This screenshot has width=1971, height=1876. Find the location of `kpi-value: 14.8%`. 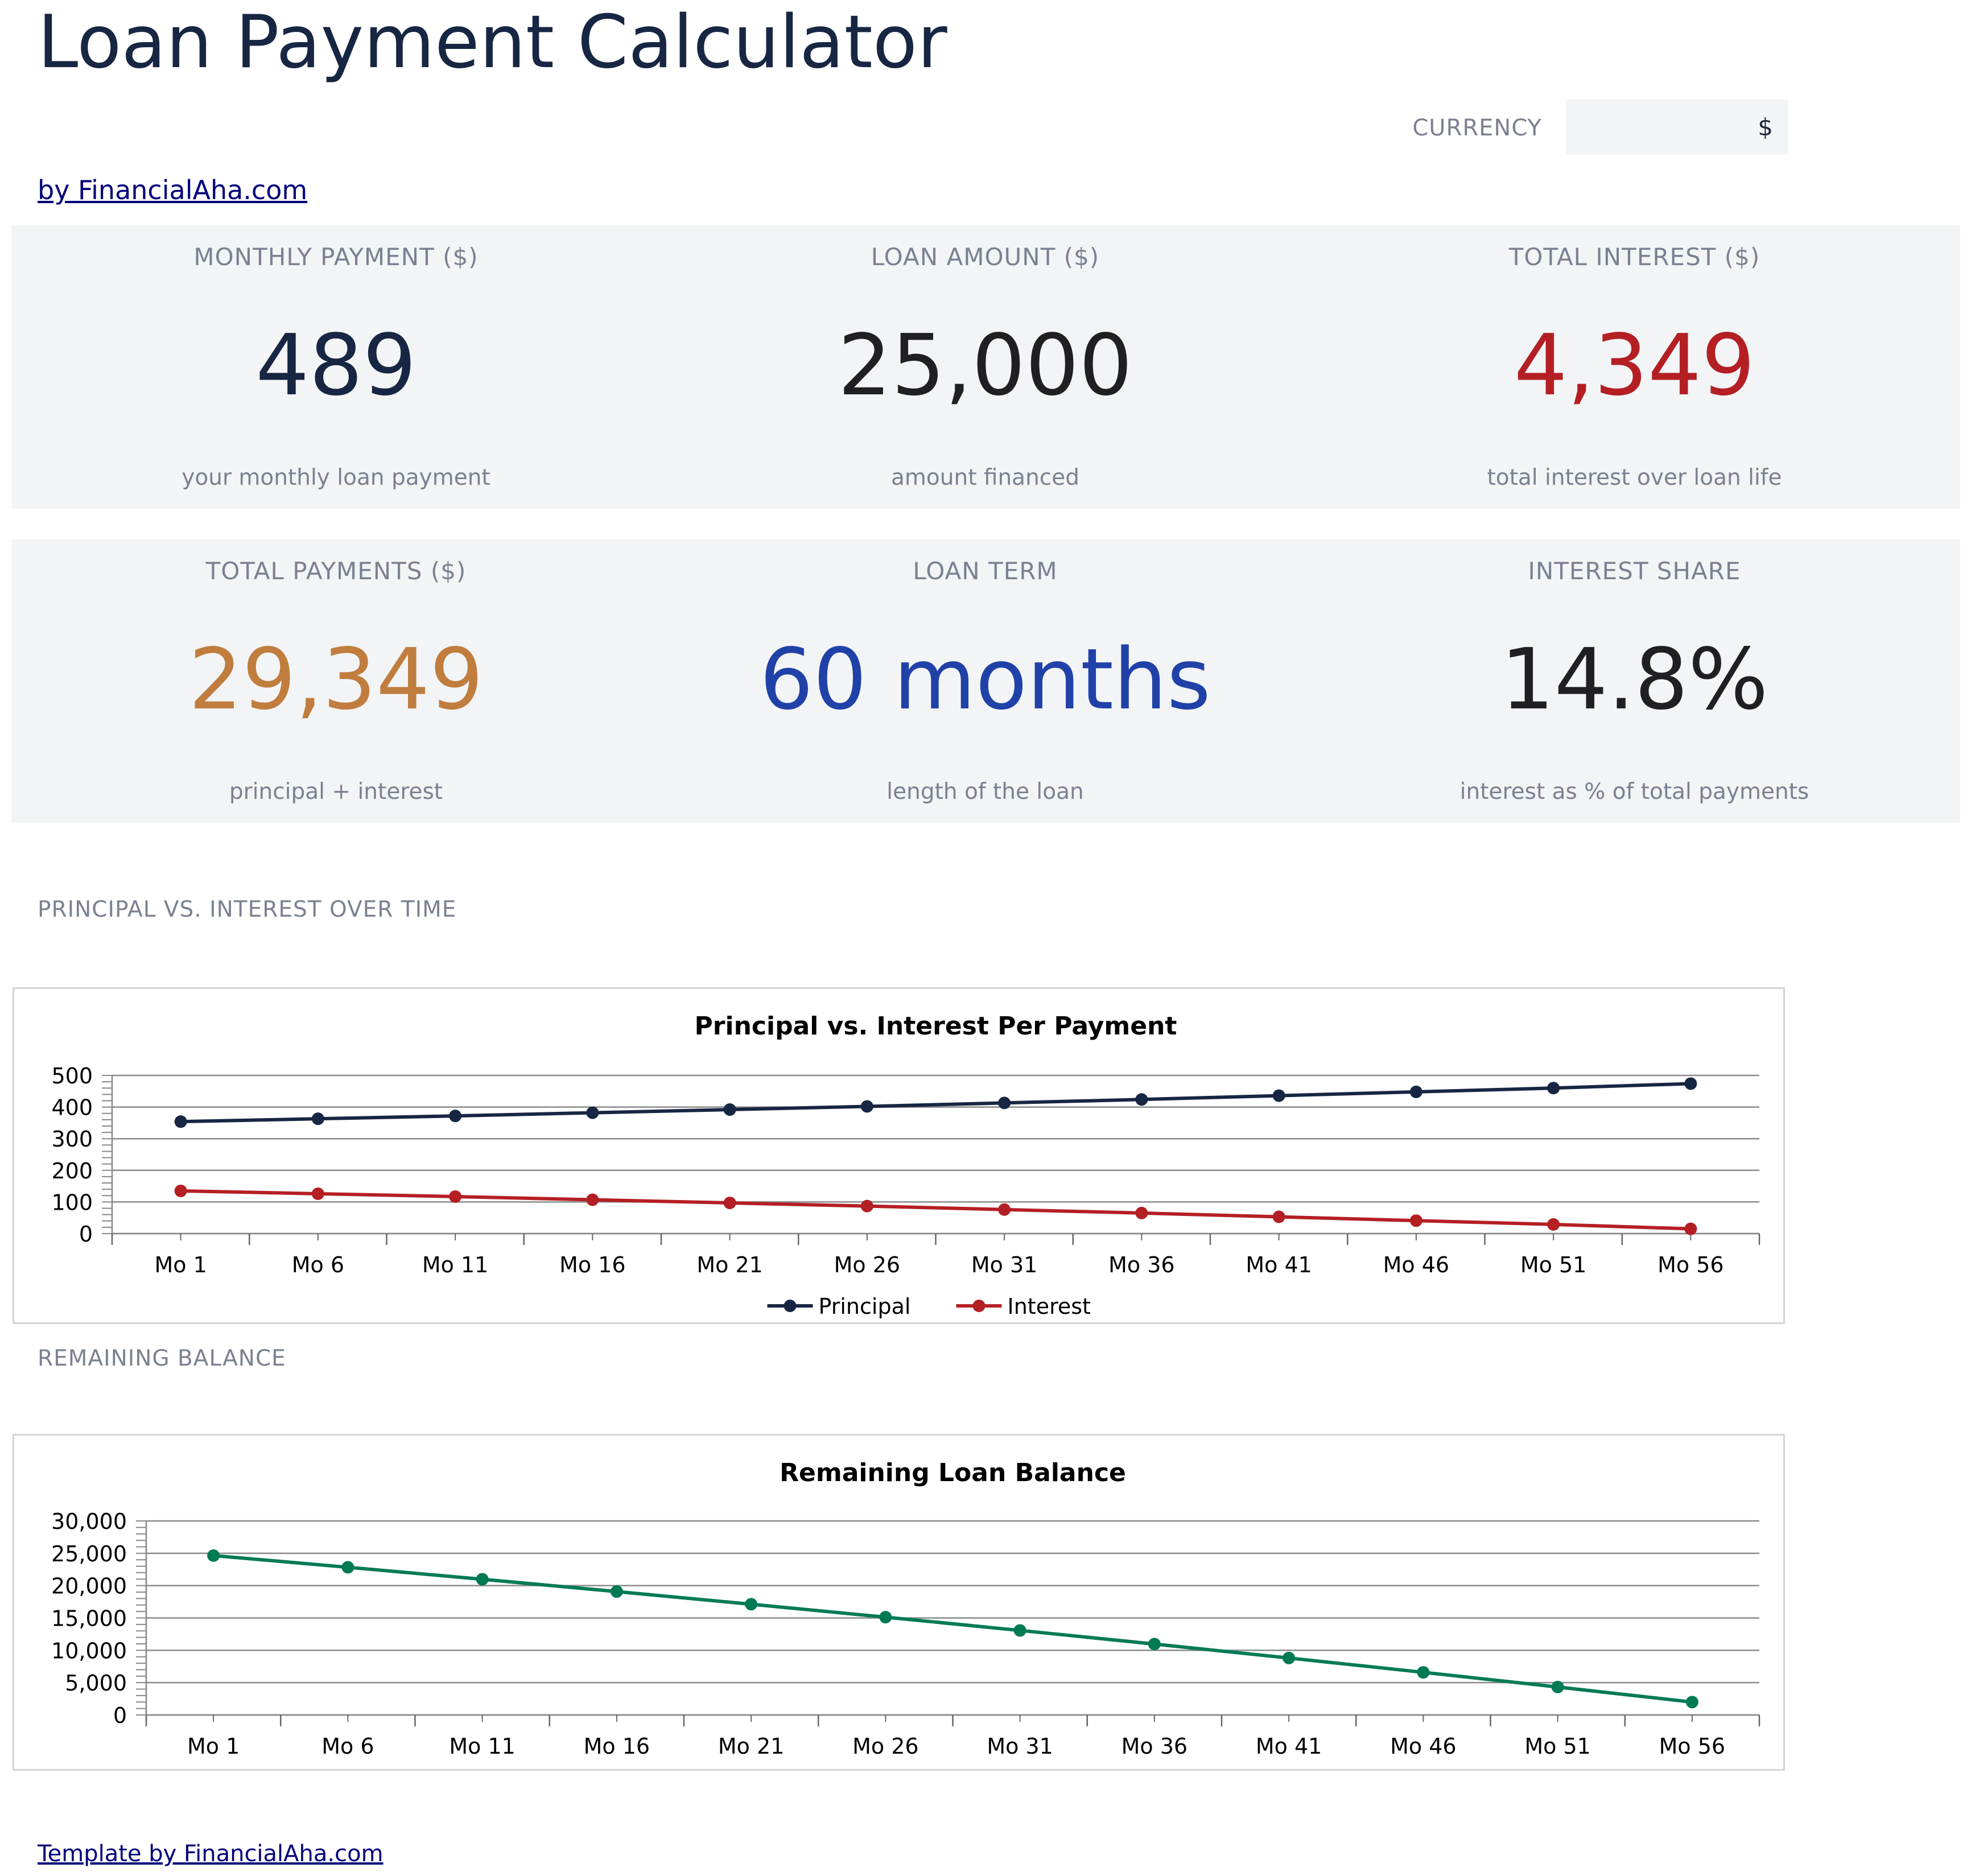

kpi-value: 14.8% is located at coordinates (1634, 679).